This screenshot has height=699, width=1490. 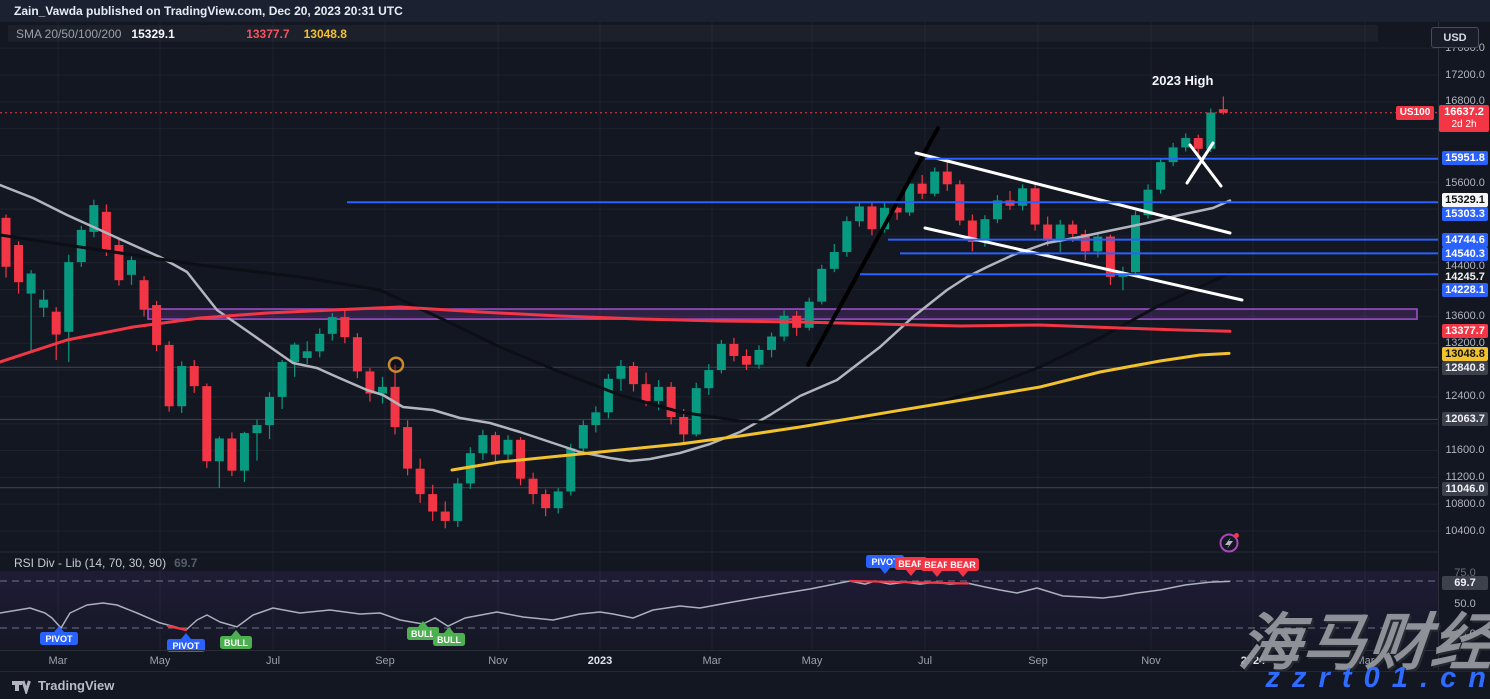 I want to click on price-axis-level-label: 15329.1, so click(x=1464, y=200).